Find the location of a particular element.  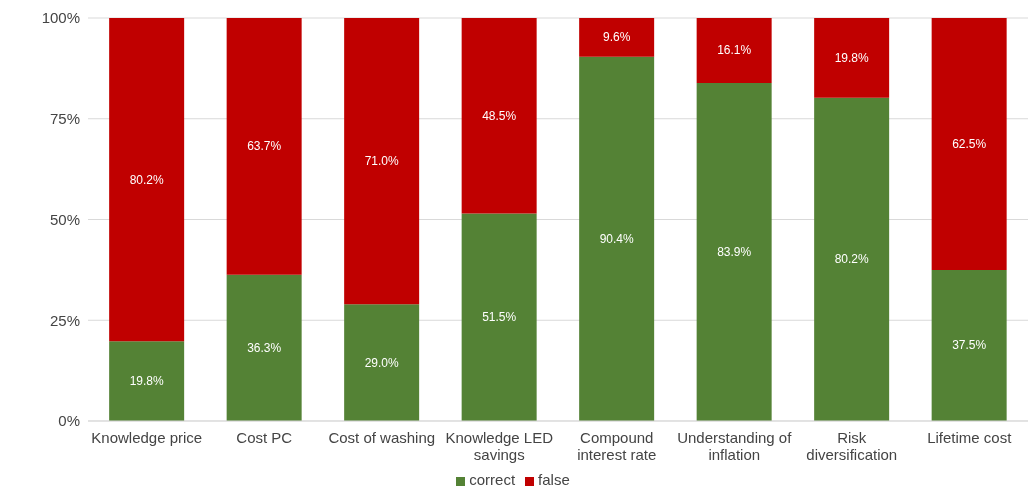

data-label: 9.6% is located at coordinates (616, 37).